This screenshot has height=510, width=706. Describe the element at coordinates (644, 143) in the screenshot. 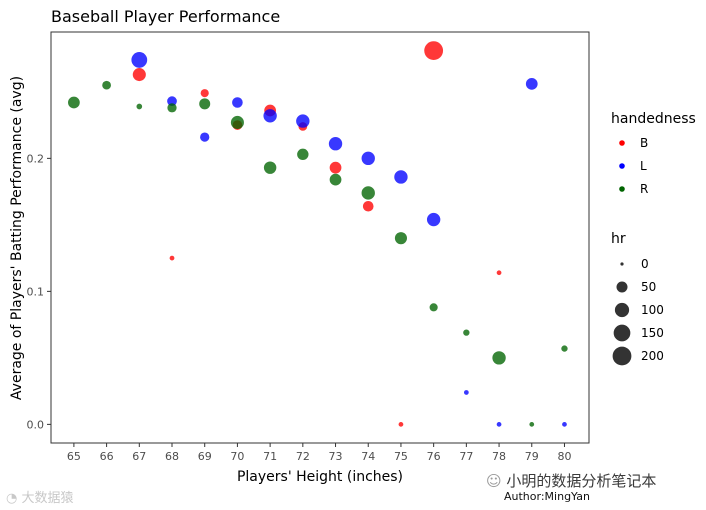

I see `legend-label-B: B` at that location.